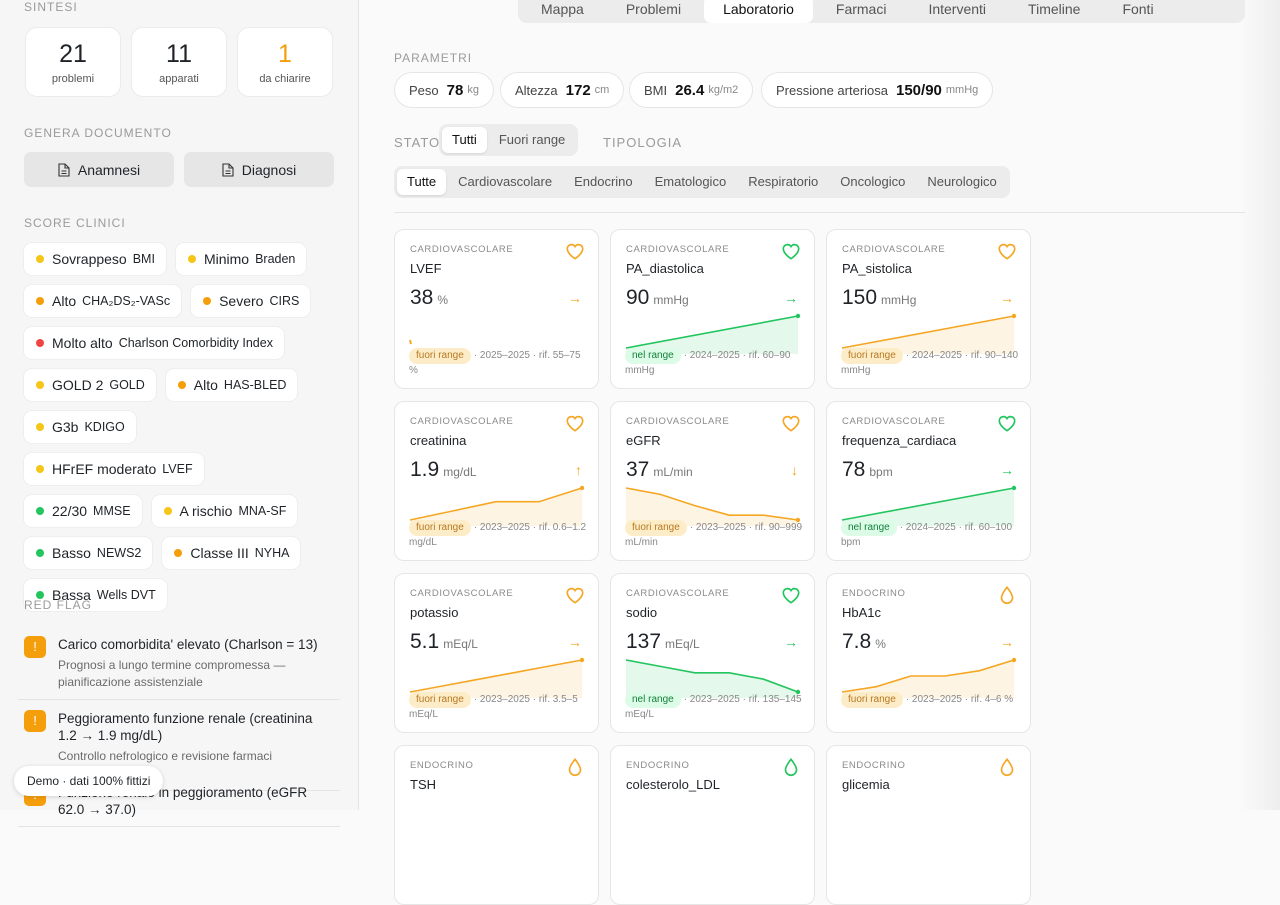 The image size is (1280, 905). What do you see at coordinates (78, 385) in the screenshot?
I see `score-level: GOLD 2` at bounding box center [78, 385].